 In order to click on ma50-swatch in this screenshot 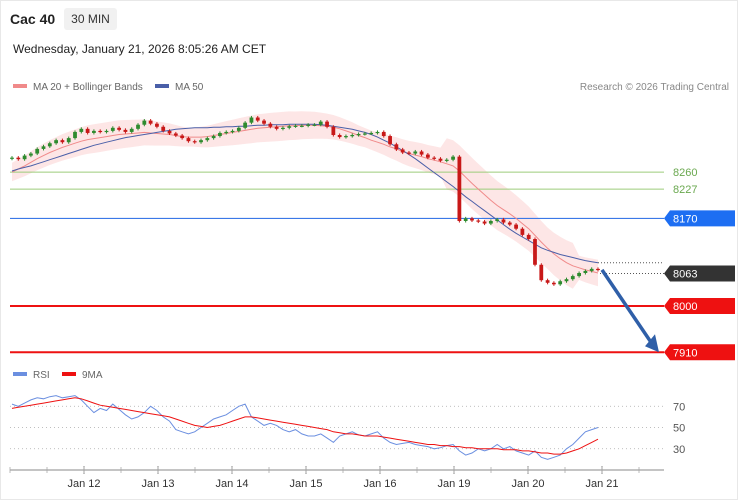, I will do `click(162, 86)`.